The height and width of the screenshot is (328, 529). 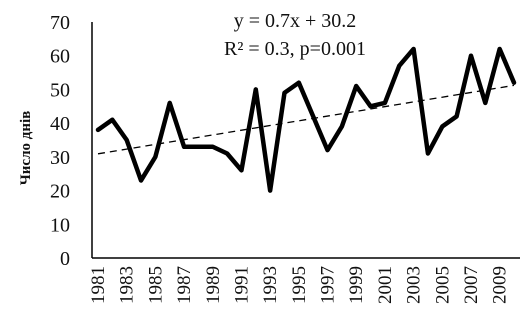 I want to click on y-tick-label: 50, so click(x=60, y=90).